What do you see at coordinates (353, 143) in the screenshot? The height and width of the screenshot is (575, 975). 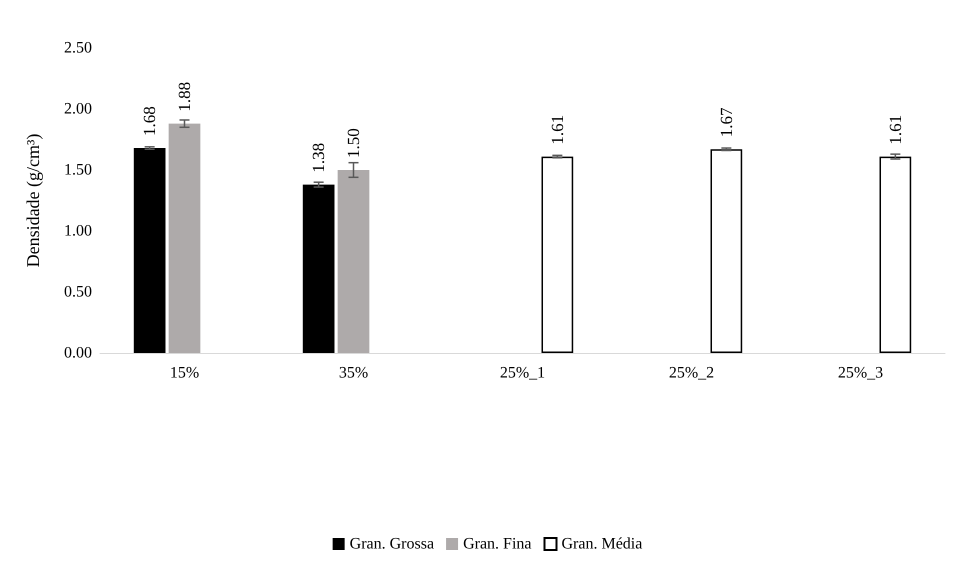 I see `data-label: 1.50` at bounding box center [353, 143].